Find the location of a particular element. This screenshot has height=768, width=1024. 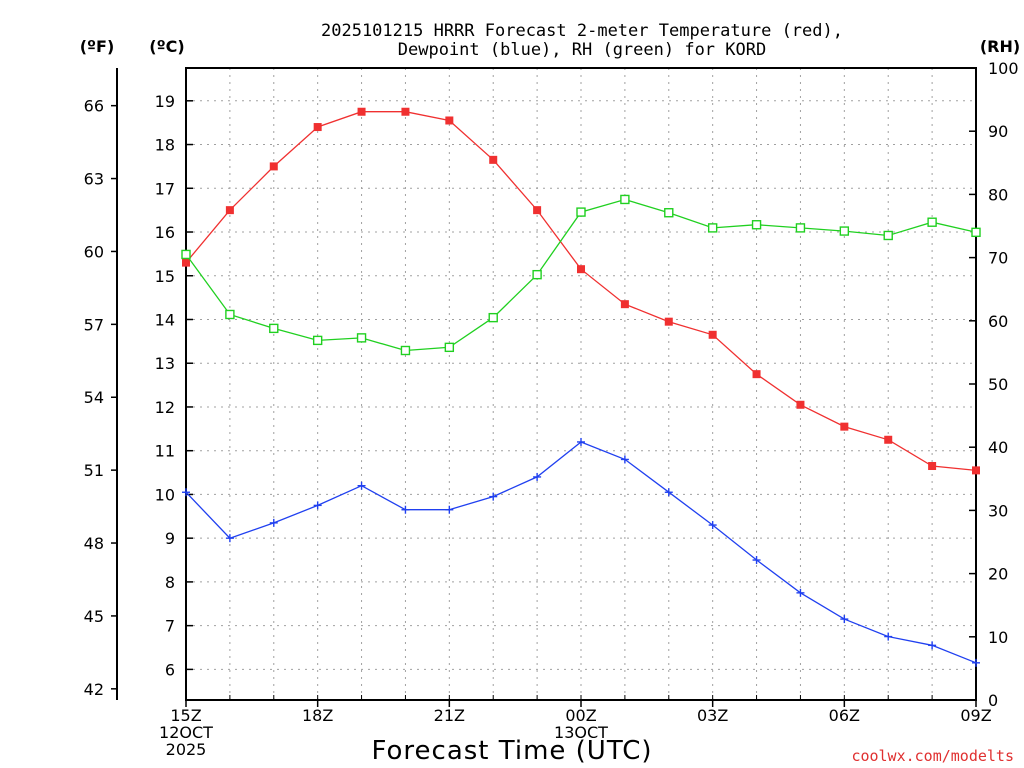

rh-tick-label: 0 is located at coordinates (993, 700).